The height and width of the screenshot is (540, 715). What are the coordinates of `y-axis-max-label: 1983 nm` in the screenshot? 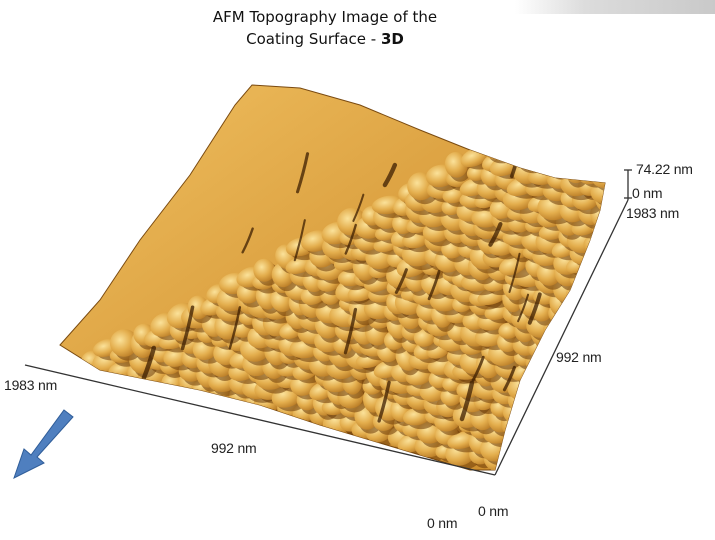 It's located at (653, 213).